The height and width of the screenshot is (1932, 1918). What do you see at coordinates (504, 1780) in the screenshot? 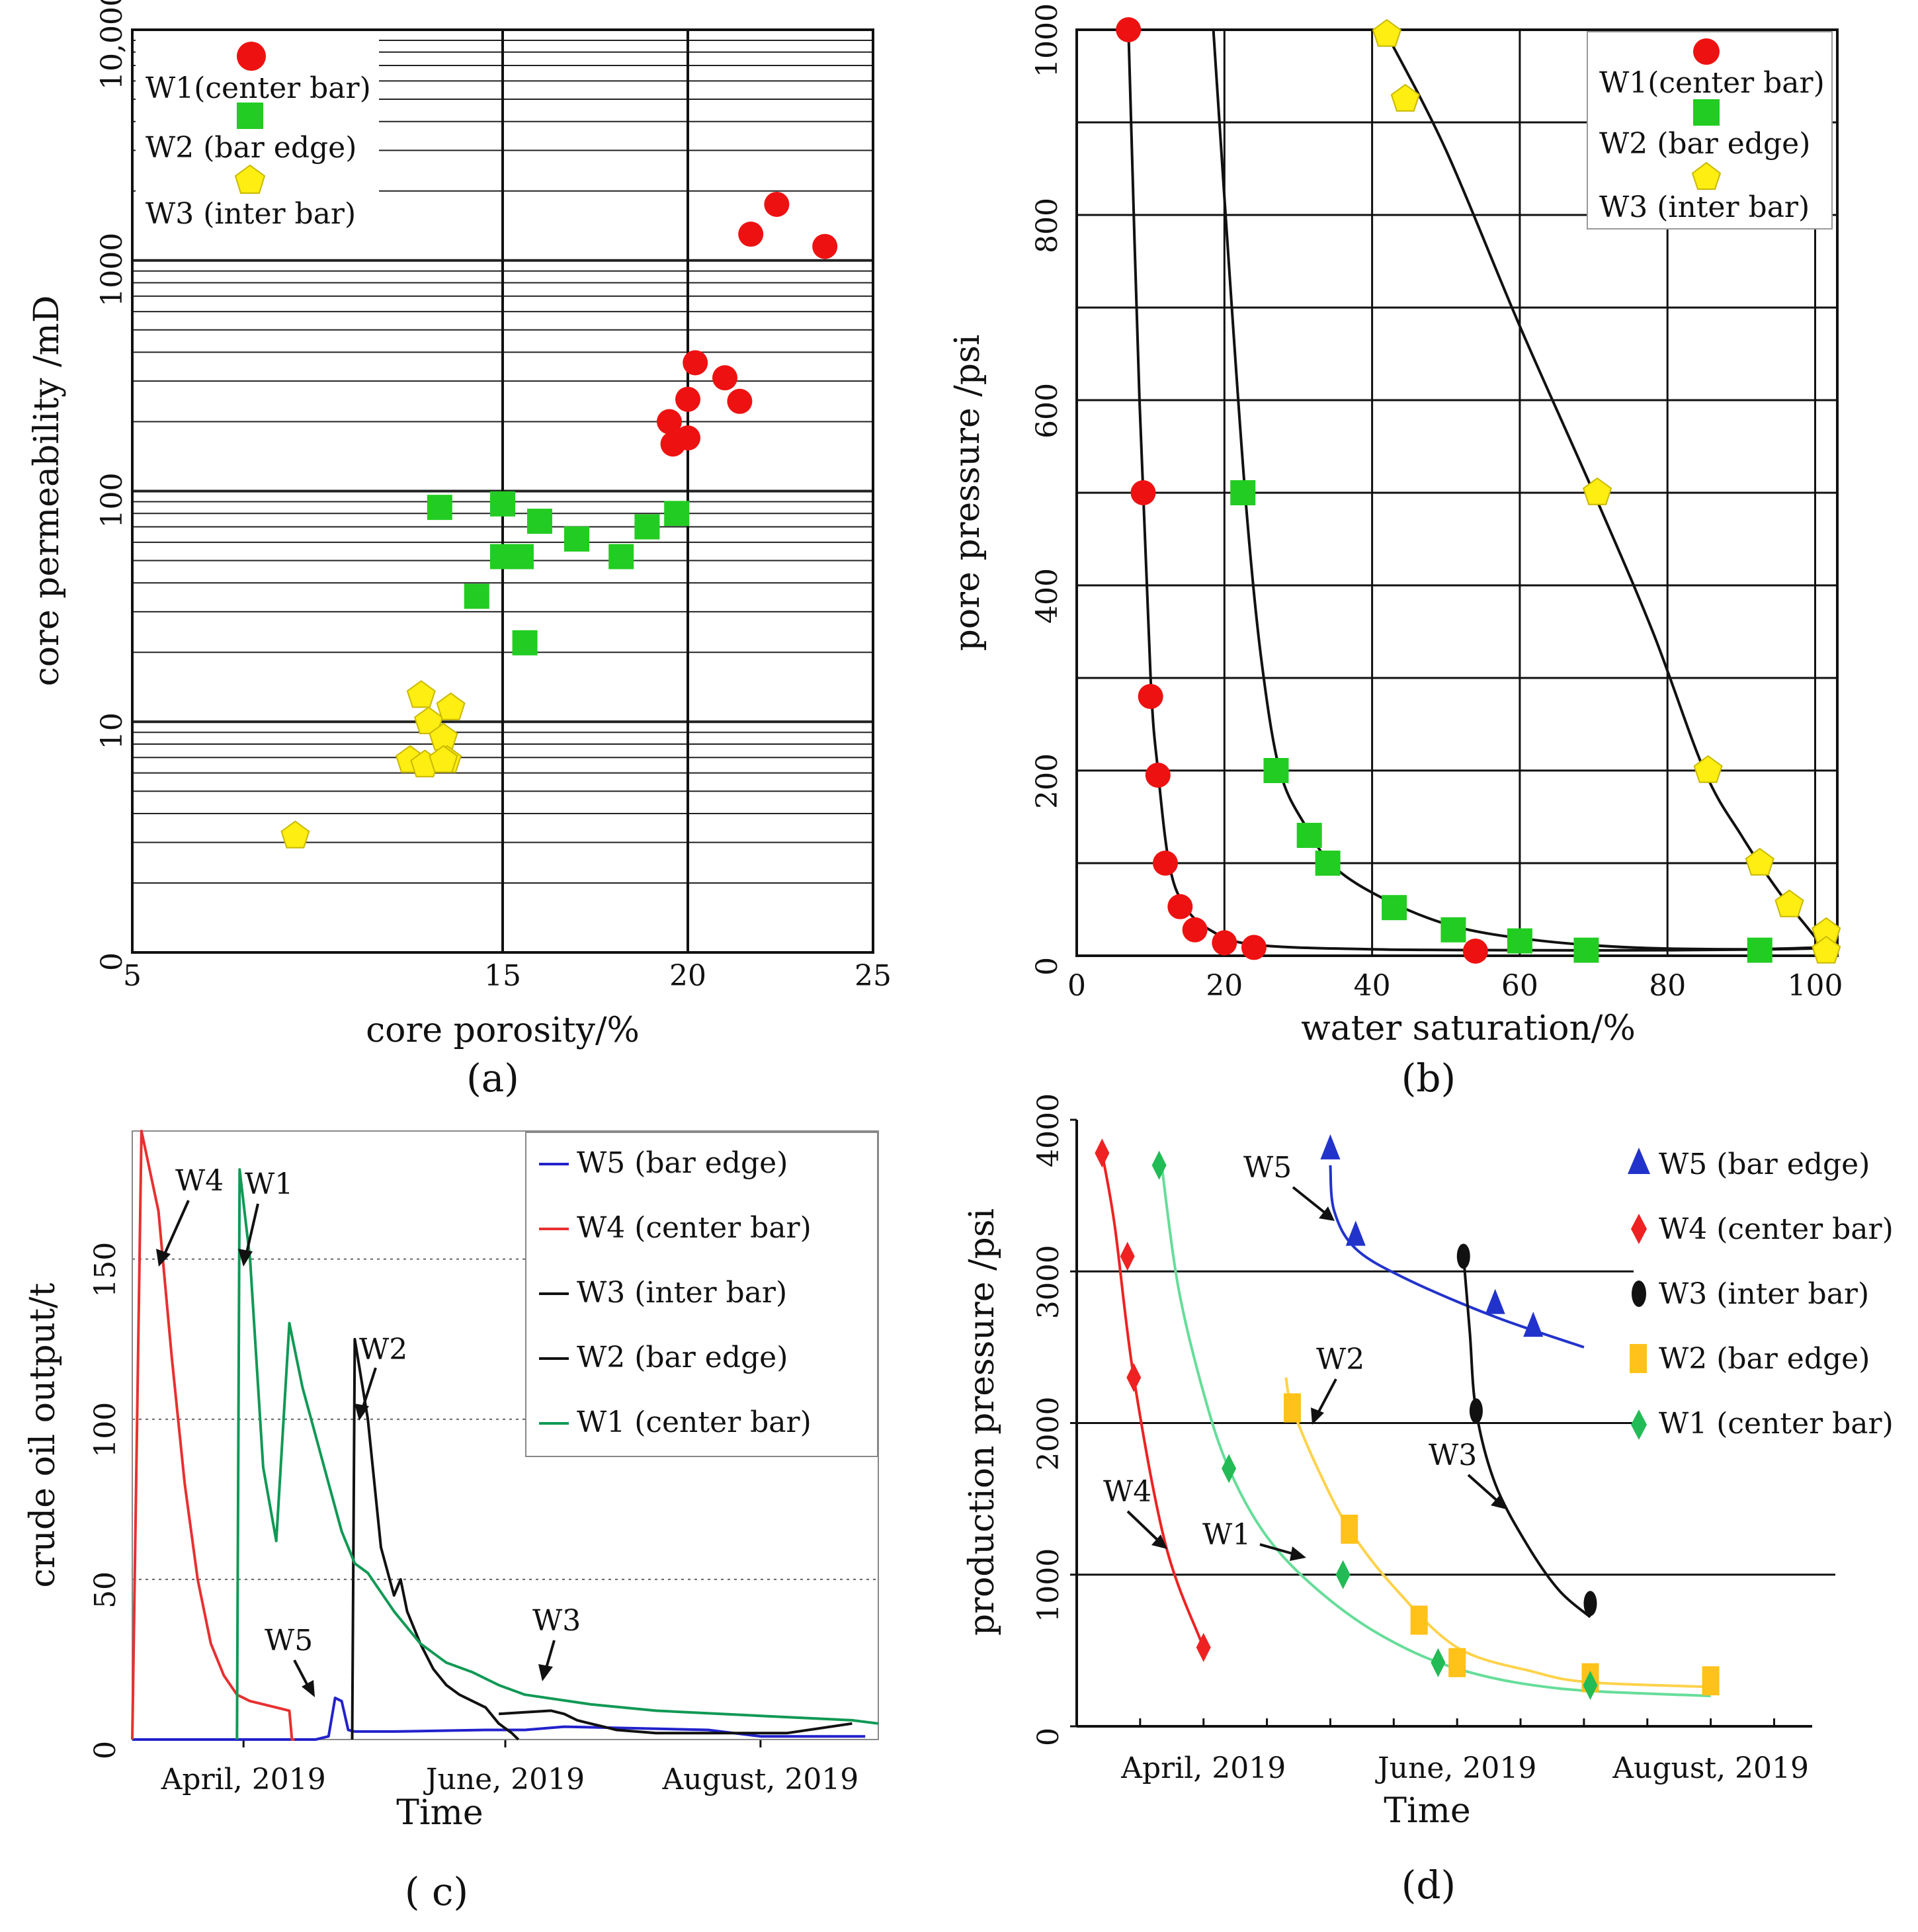
I see `panel-c-x-tick-label: June, 2019` at bounding box center [504, 1780].